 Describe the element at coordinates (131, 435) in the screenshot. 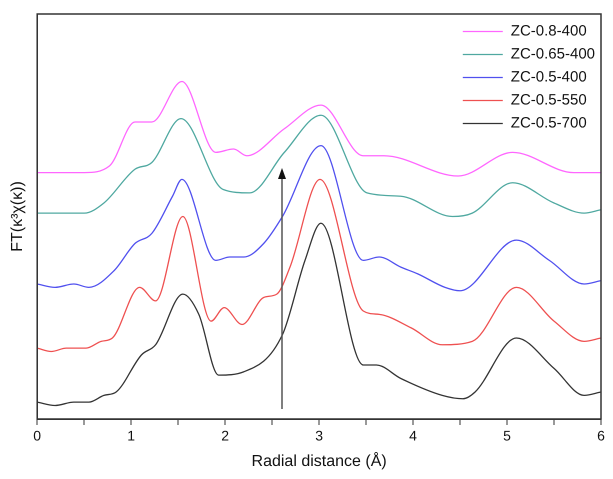

I see `x-tick-label: 1` at that location.